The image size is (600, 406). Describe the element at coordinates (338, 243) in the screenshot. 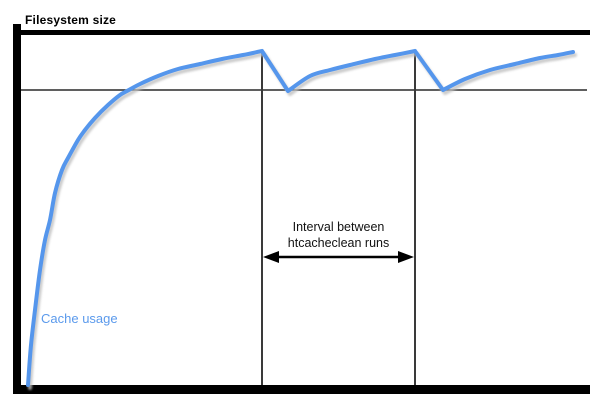

I see `interval-label-line2: htcacheclean runs` at that location.